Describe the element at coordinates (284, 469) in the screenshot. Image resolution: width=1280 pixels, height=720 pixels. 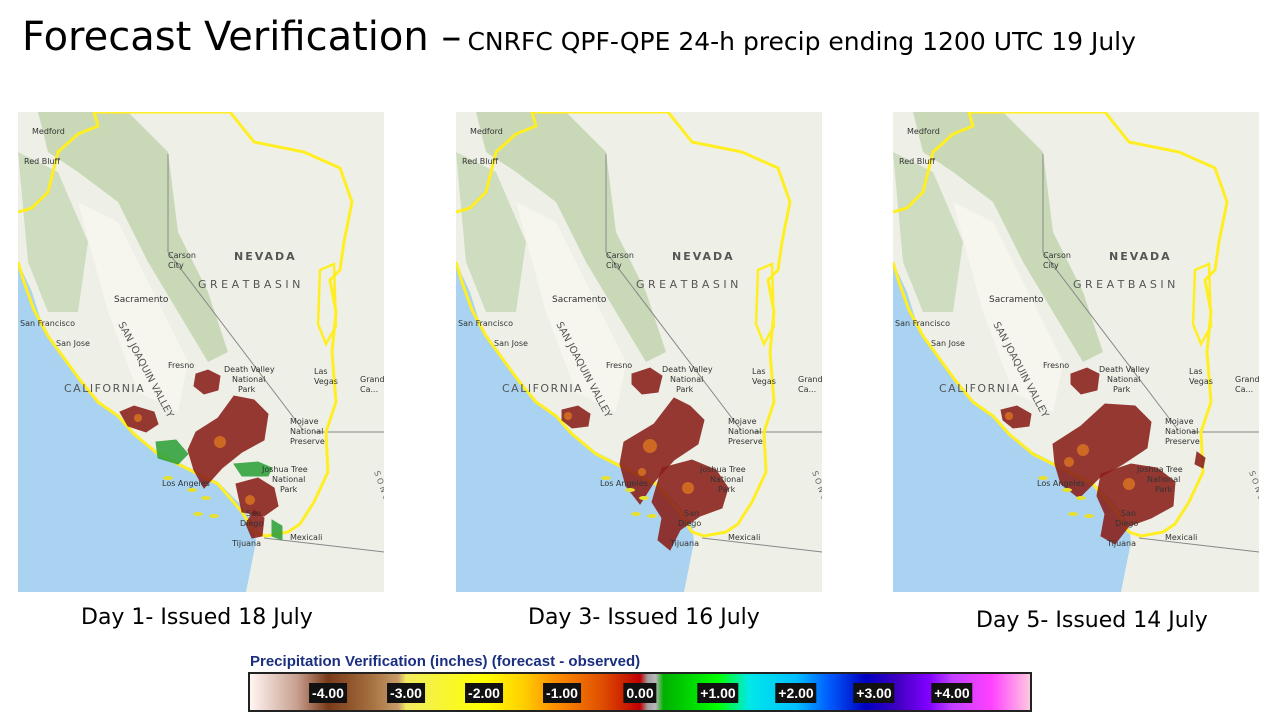
I see `map-label-joshua-tree-1: Joshua Tree` at that location.